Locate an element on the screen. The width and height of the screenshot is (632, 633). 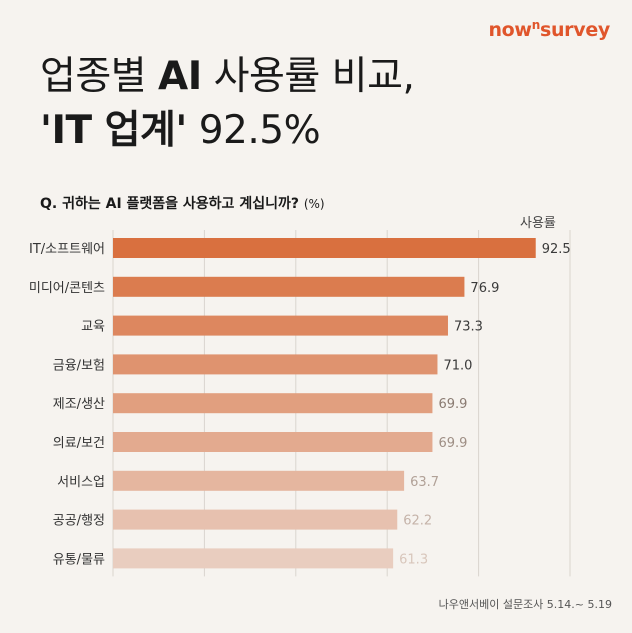
question-text: Q. 귀하는 AI 플랫폼을 사용하고 계십니까? is located at coordinates (169, 204).